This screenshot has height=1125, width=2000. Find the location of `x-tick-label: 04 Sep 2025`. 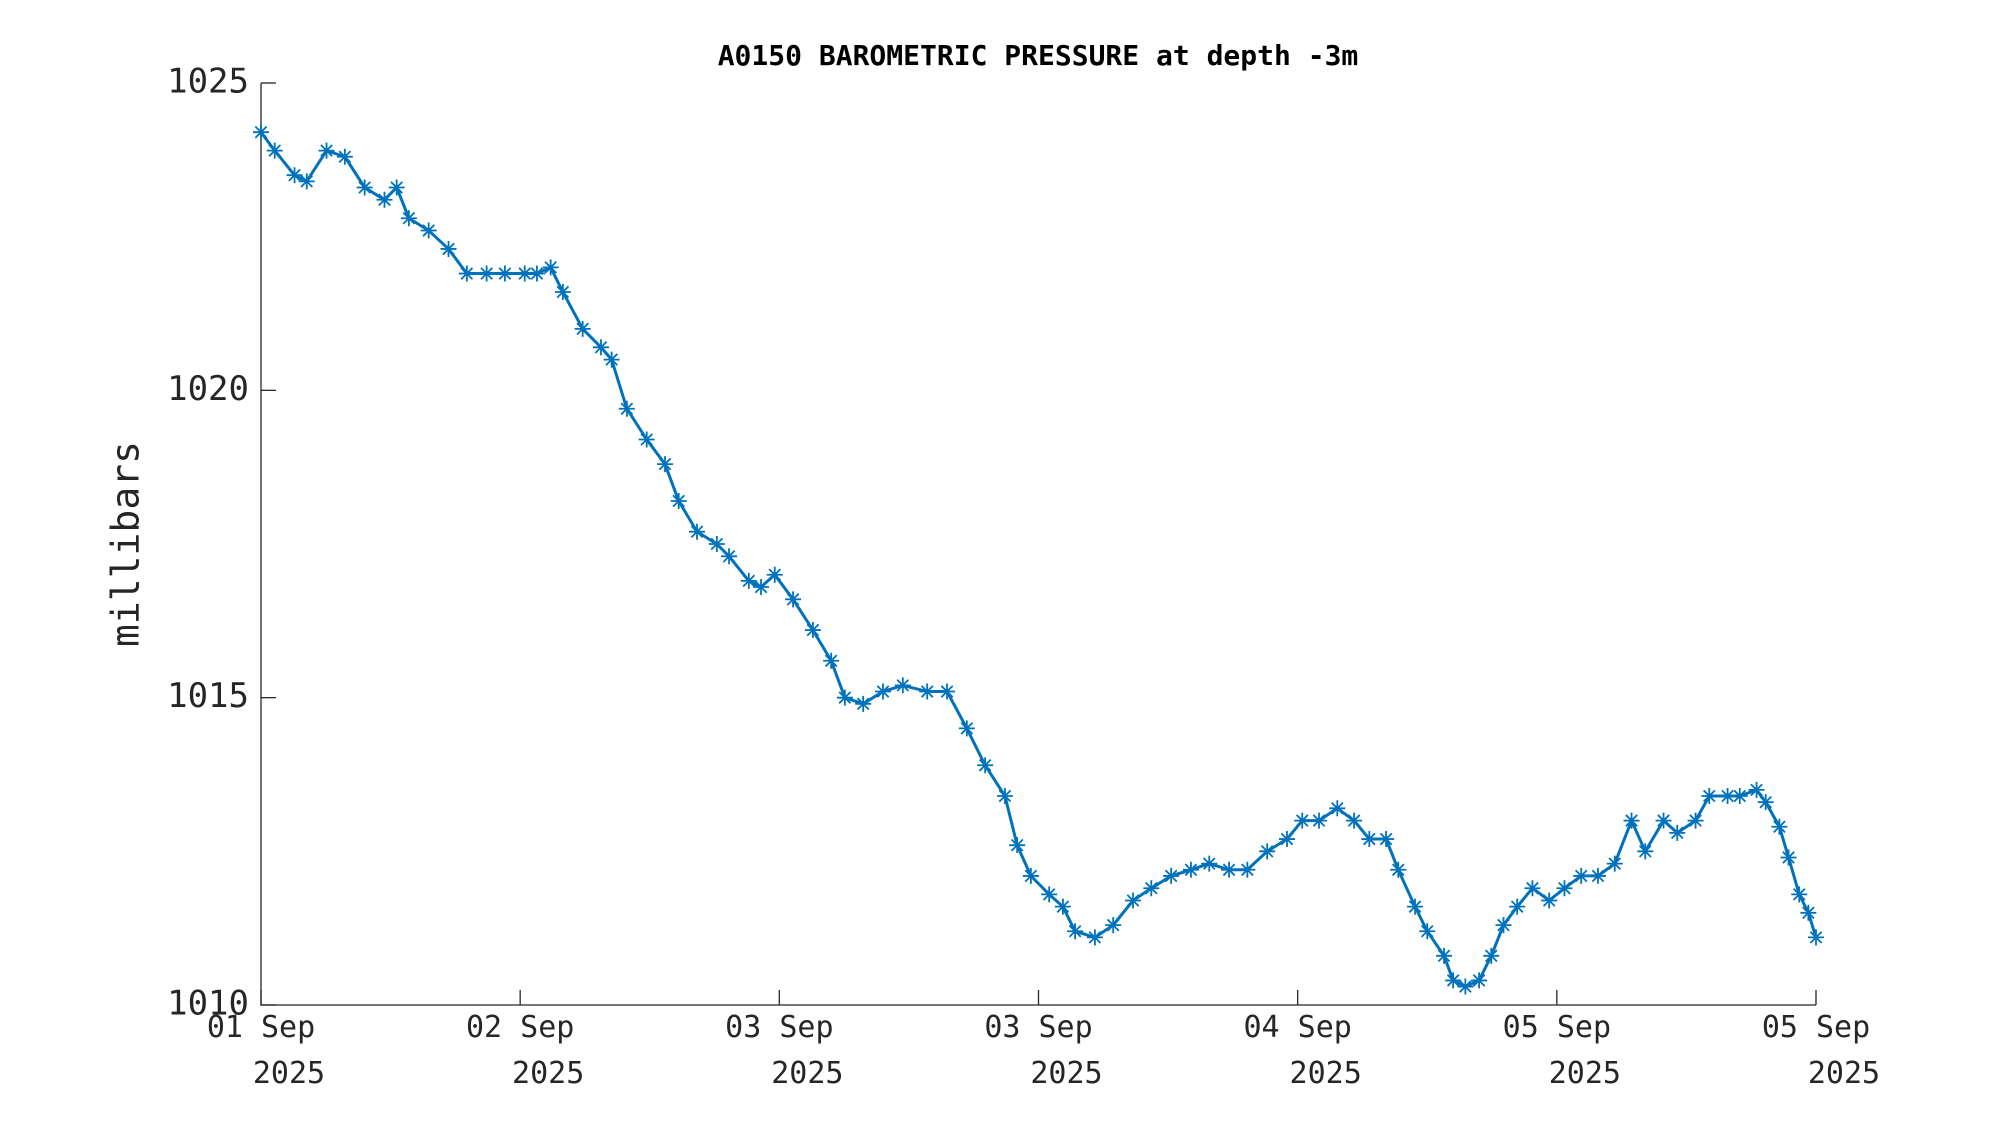

x-tick-label: 04 Sep 2025 is located at coordinates (1302, 1050).